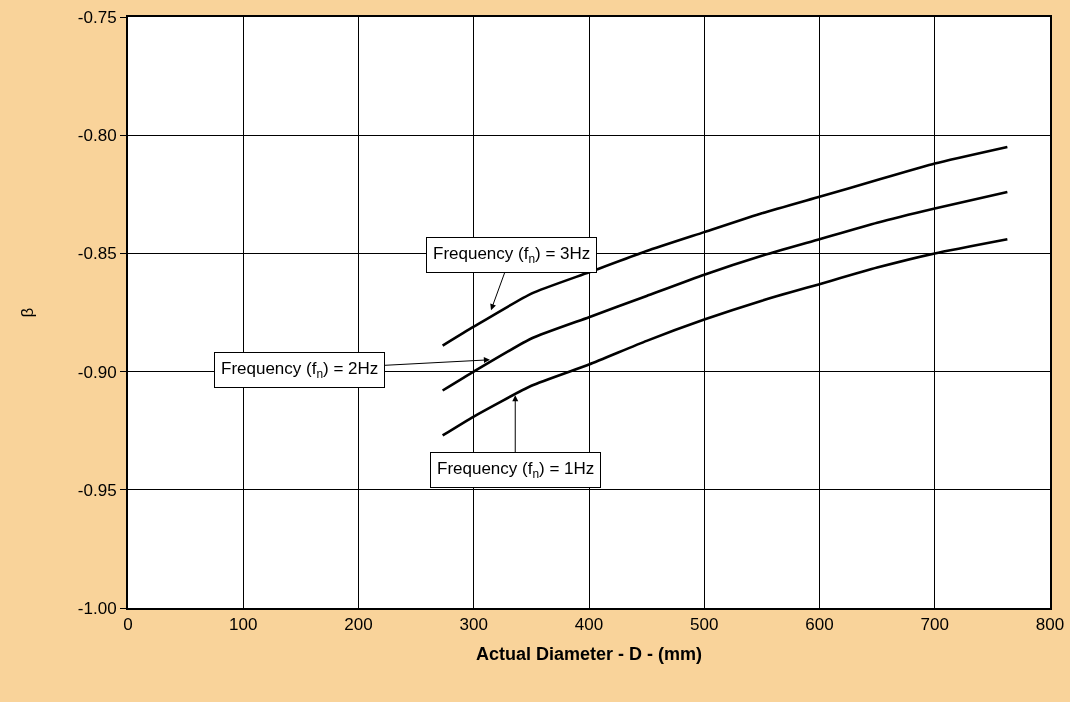 The width and height of the screenshot is (1070, 702). I want to click on x-axis-title: Actual Diameter - D - (mm), so click(589, 654).